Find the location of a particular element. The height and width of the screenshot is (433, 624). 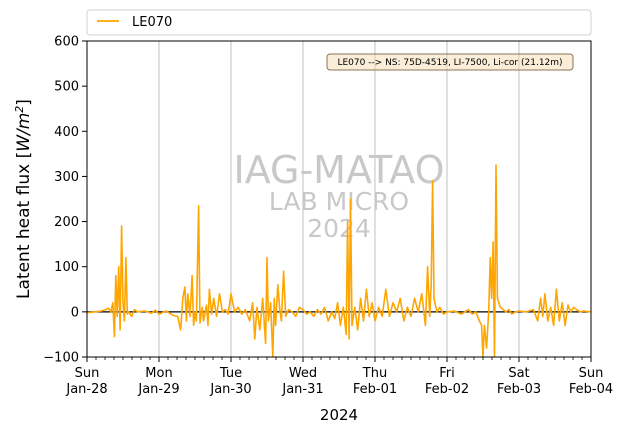

annotation-box is located at coordinates (450, 62).